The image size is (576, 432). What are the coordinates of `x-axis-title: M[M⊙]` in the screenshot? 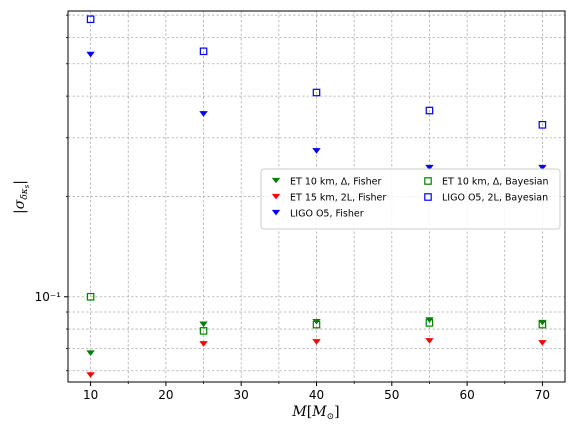 It's located at (315, 413).